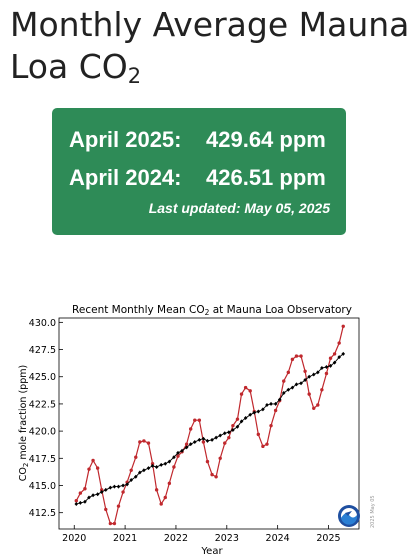  I want to click on y-axis: 412.5 415.0 417.5 420.0 422.5 425.0 427.5 430.0, so click(46, 418).